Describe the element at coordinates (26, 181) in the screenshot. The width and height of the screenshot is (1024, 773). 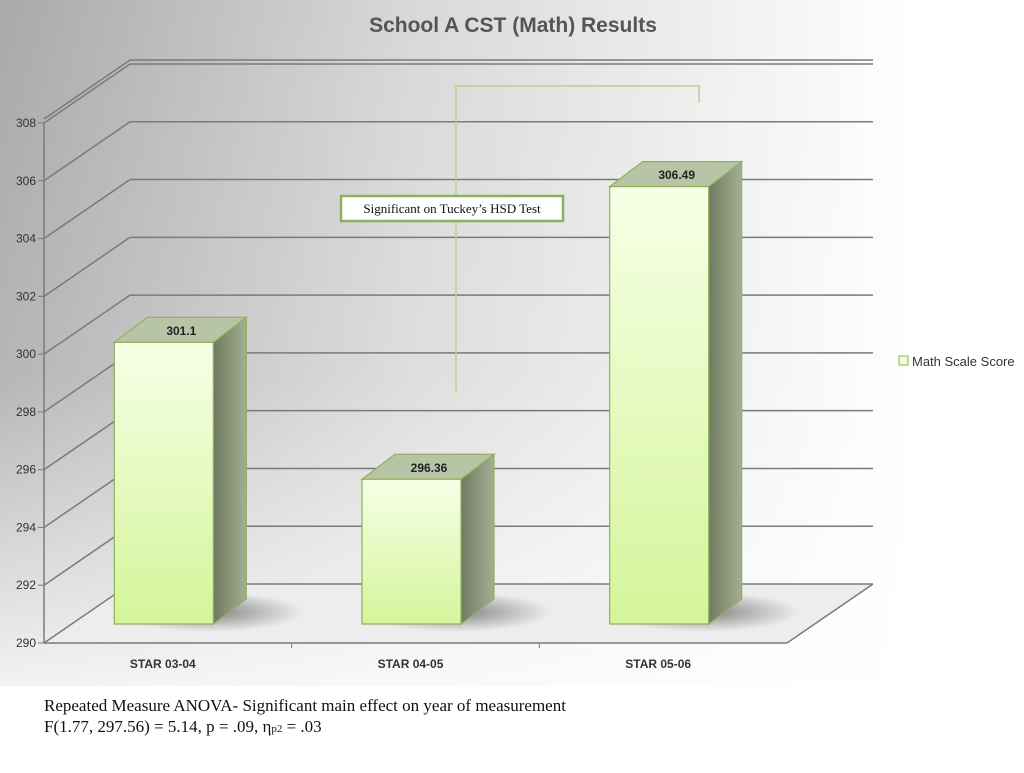
I see `y-tick-label: 306` at that location.